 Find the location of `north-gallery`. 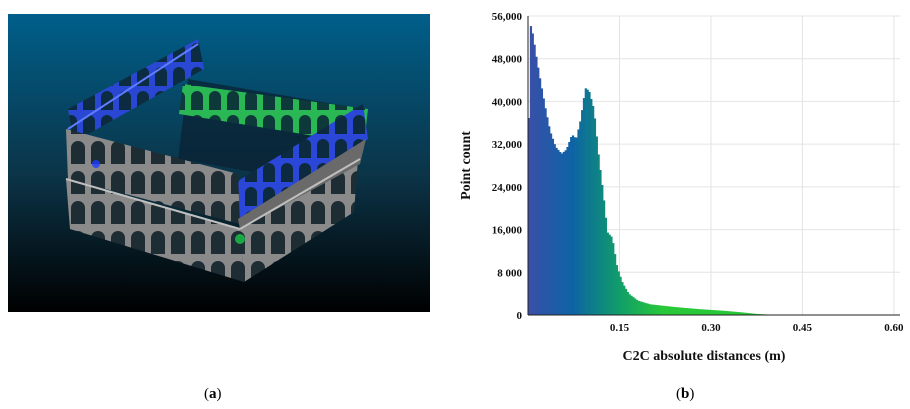

north-gallery is located at coordinates (136, 90).